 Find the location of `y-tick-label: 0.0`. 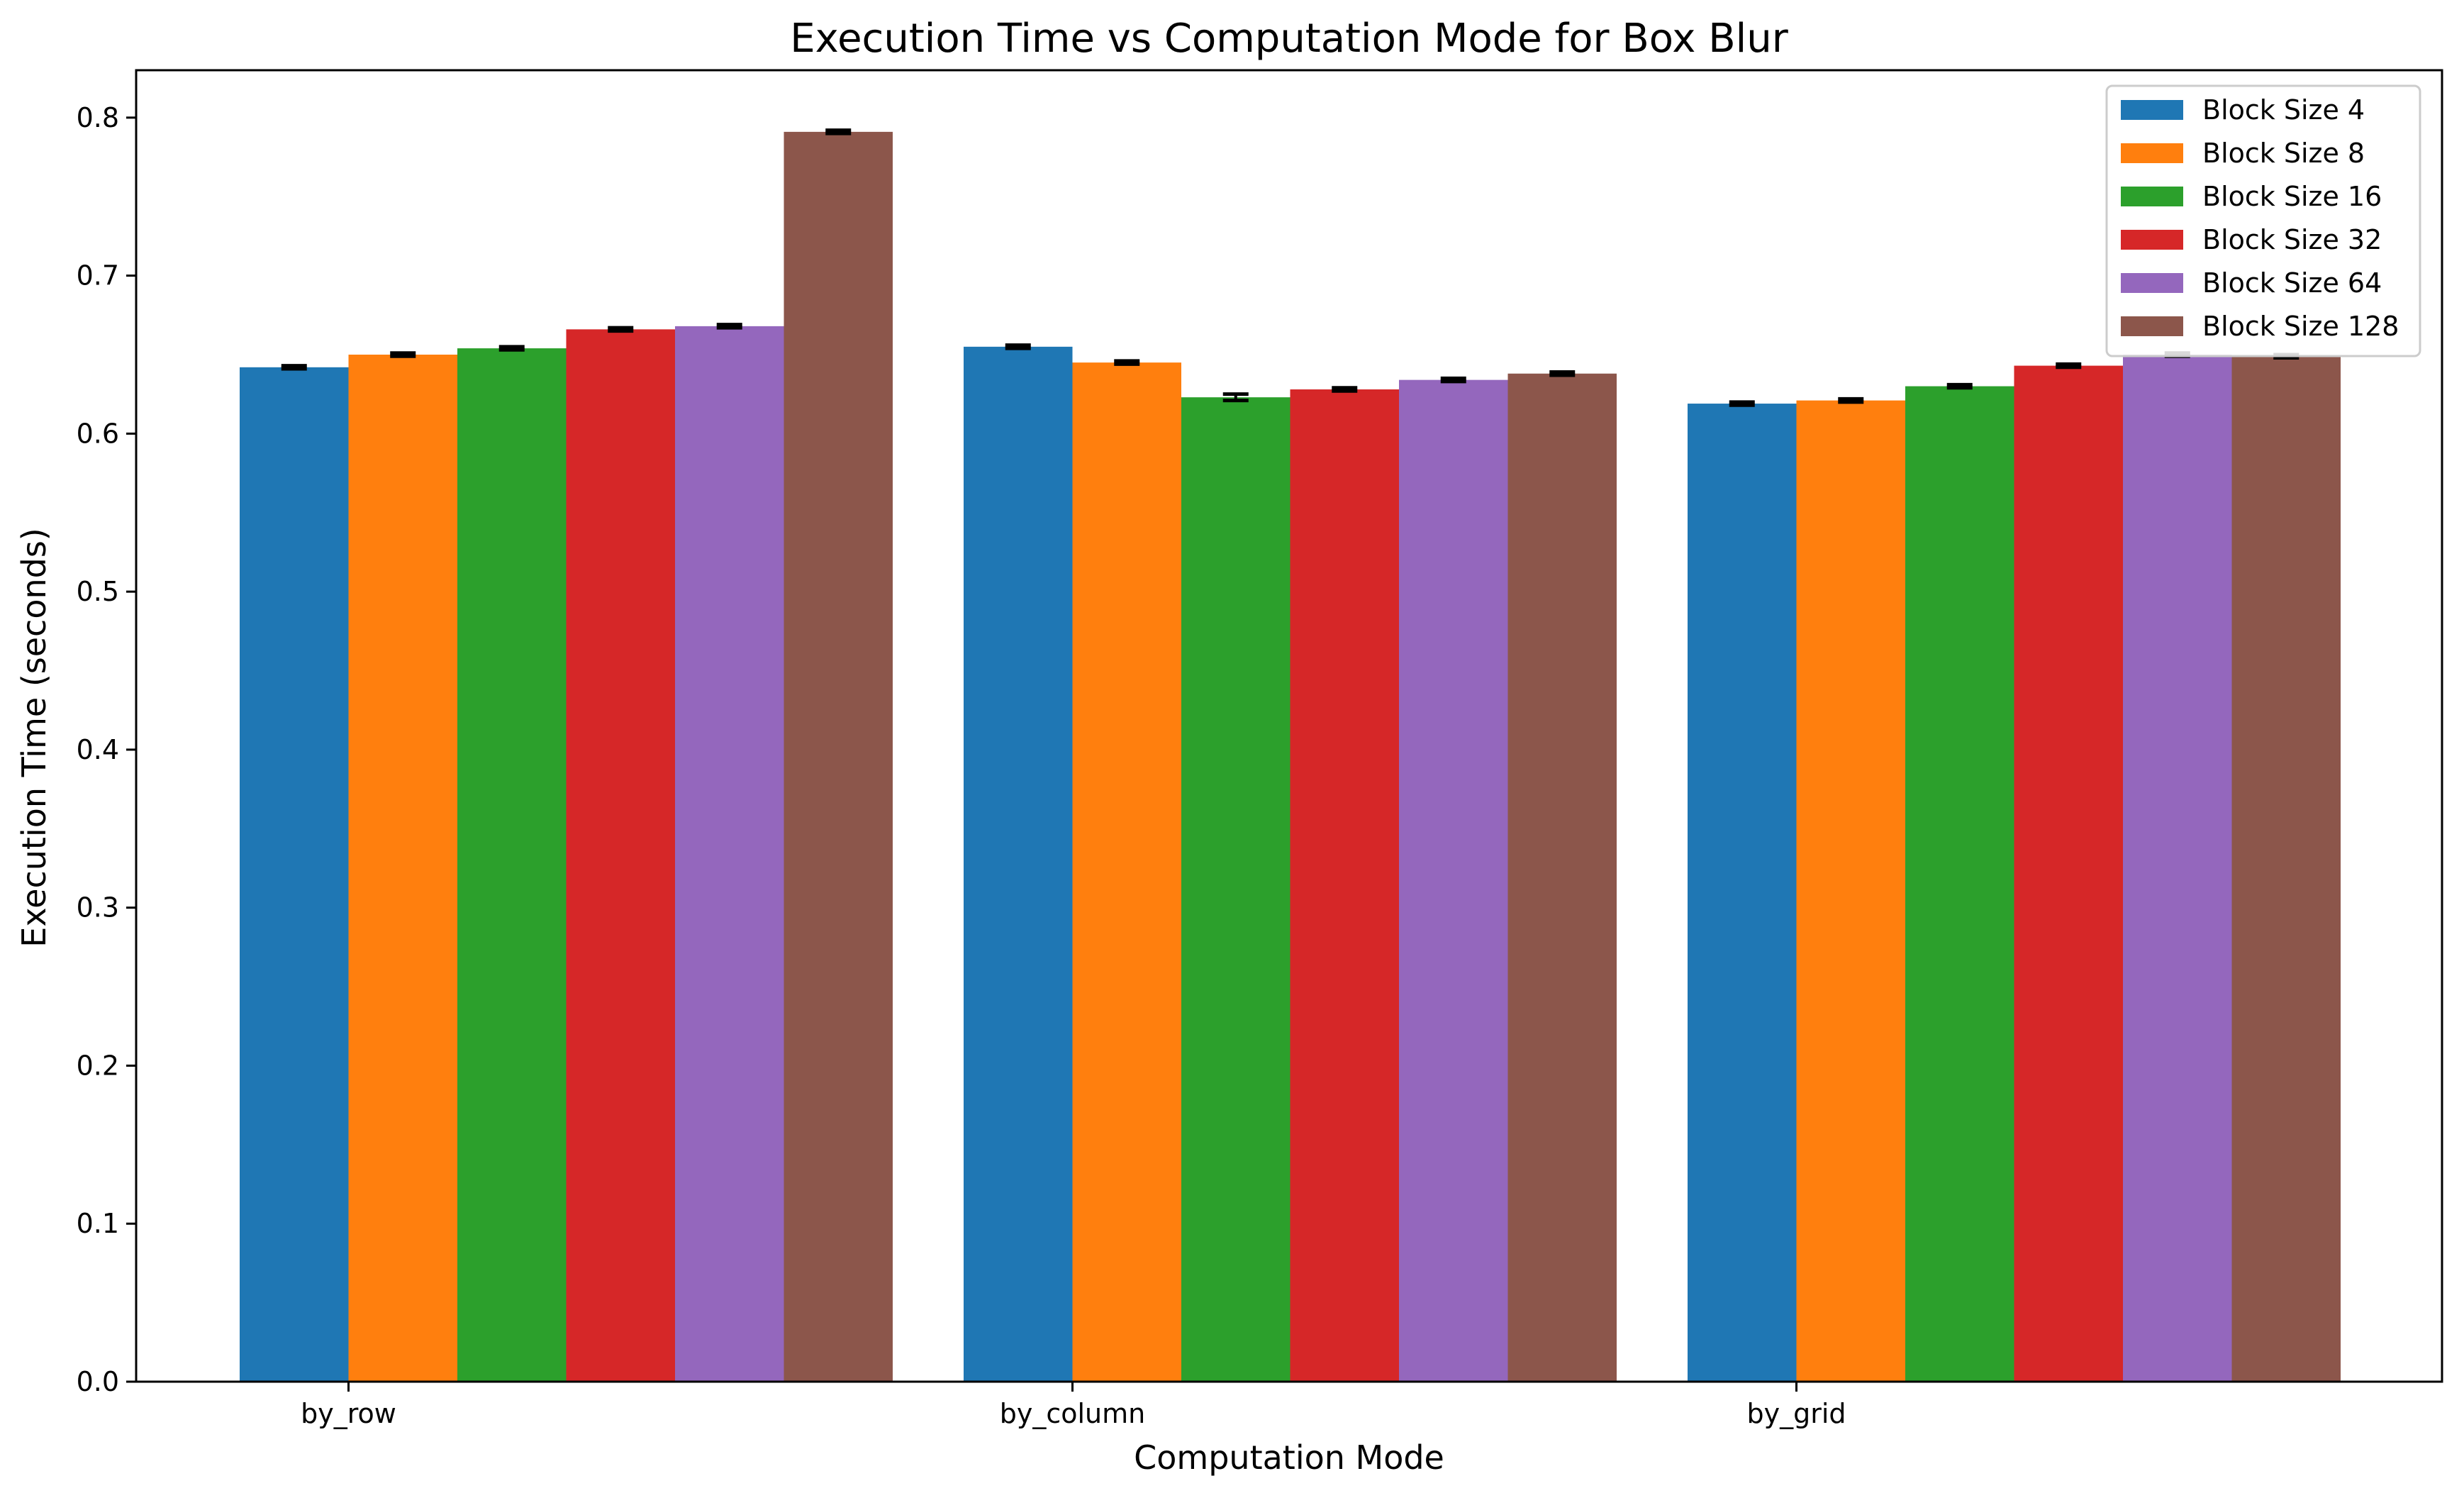

y-tick-label: 0.0 is located at coordinates (98, 1381).